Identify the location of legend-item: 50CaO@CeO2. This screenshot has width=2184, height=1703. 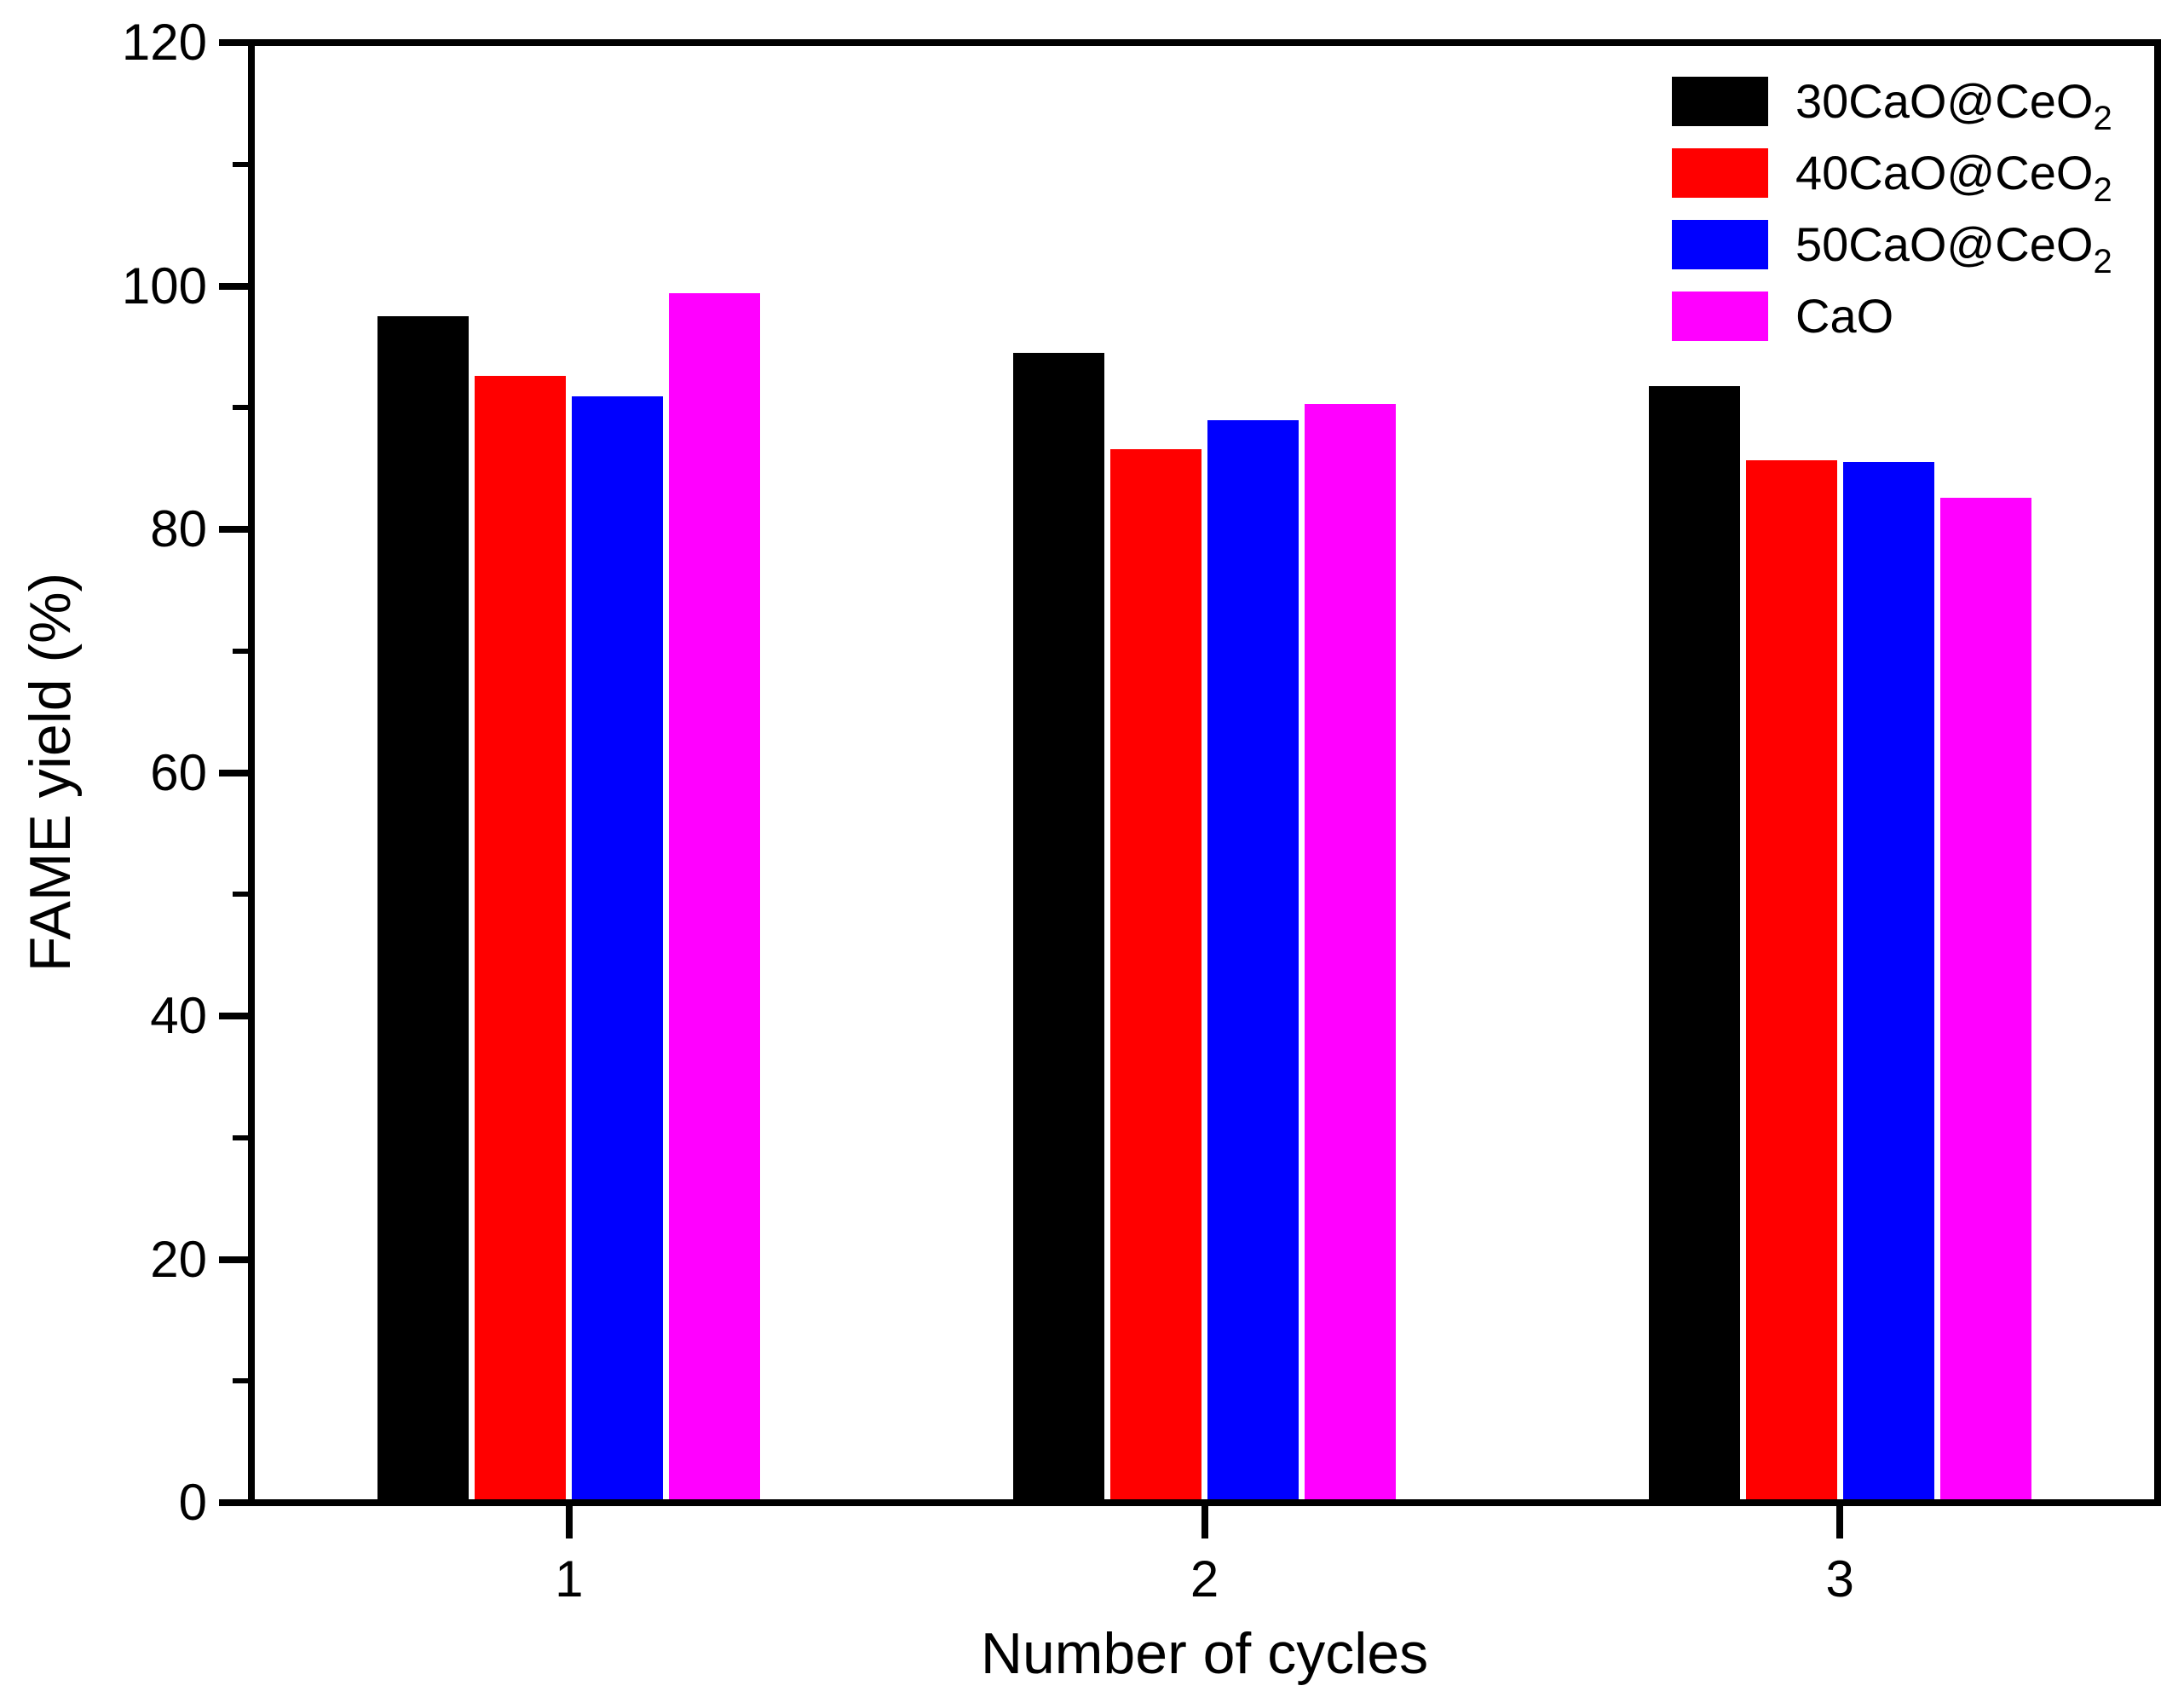
(1892, 248).